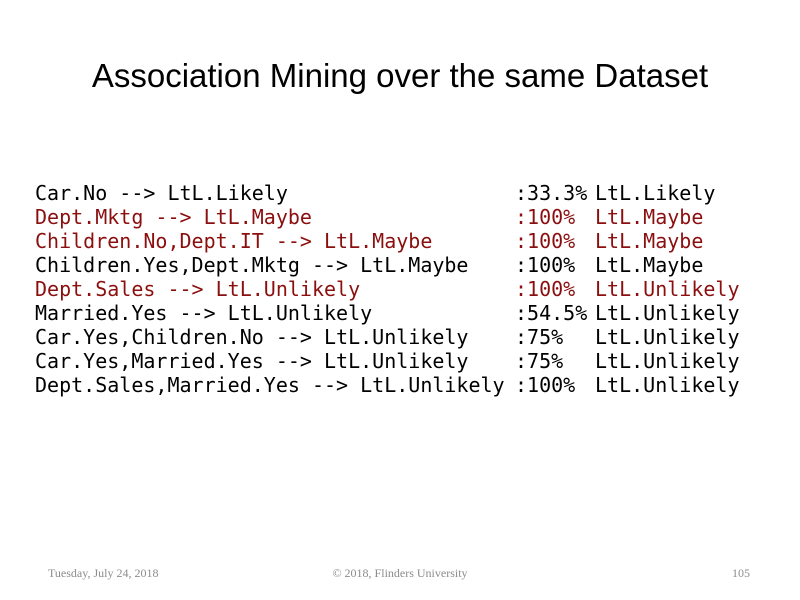 The height and width of the screenshot is (600, 800). Describe the element at coordinates (270, 385) in the screenshot. I see `rule-text: Dept.Sales,Married.Yes --> LtL.Unlikely` at that location.